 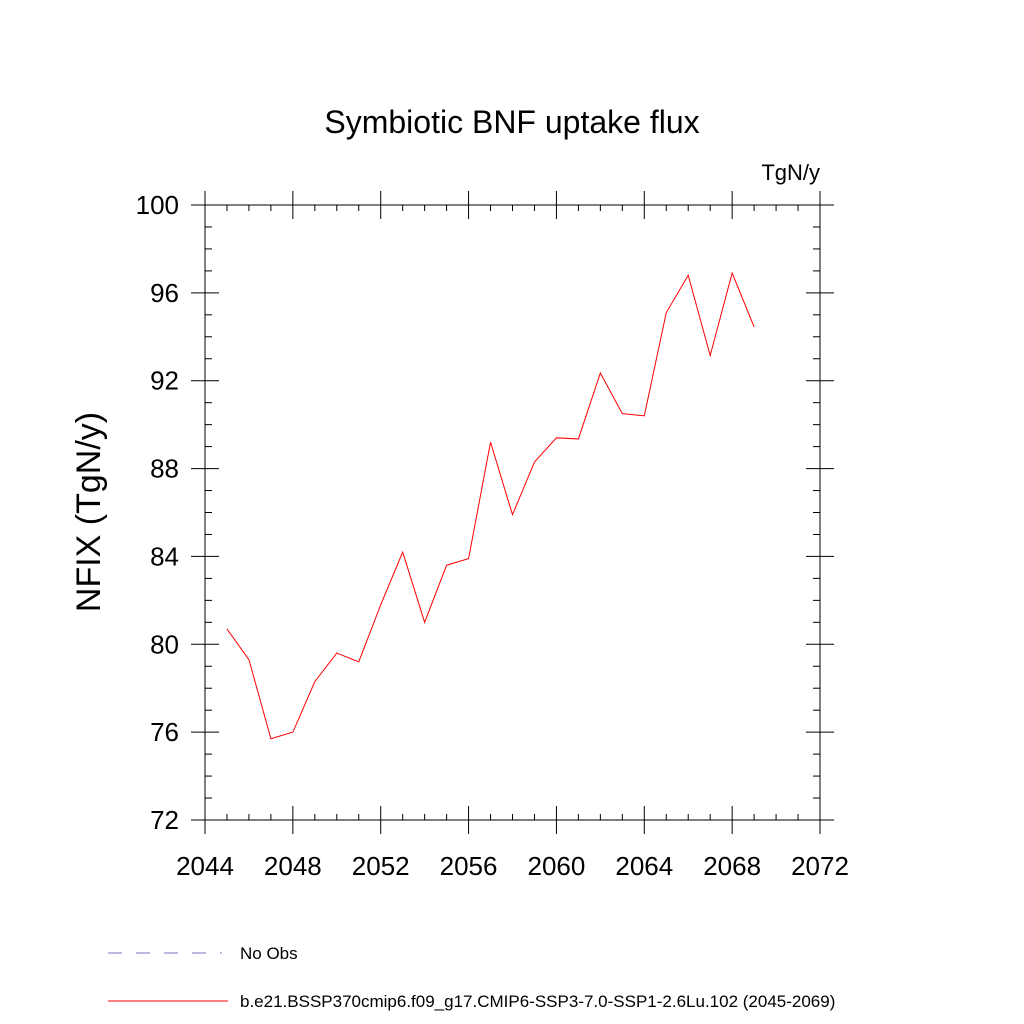 What do you see at coordinates (164, 820) in the screenshot?
I see `y-tick-label: 72` at bounding box center [164, 820].